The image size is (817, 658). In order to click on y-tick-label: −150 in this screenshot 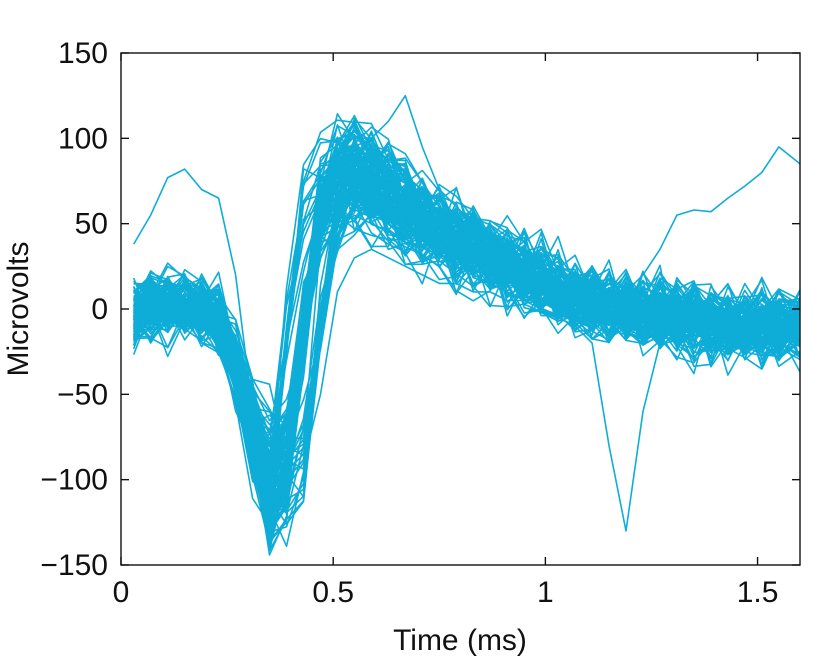, I will do `click(74, 565)`.